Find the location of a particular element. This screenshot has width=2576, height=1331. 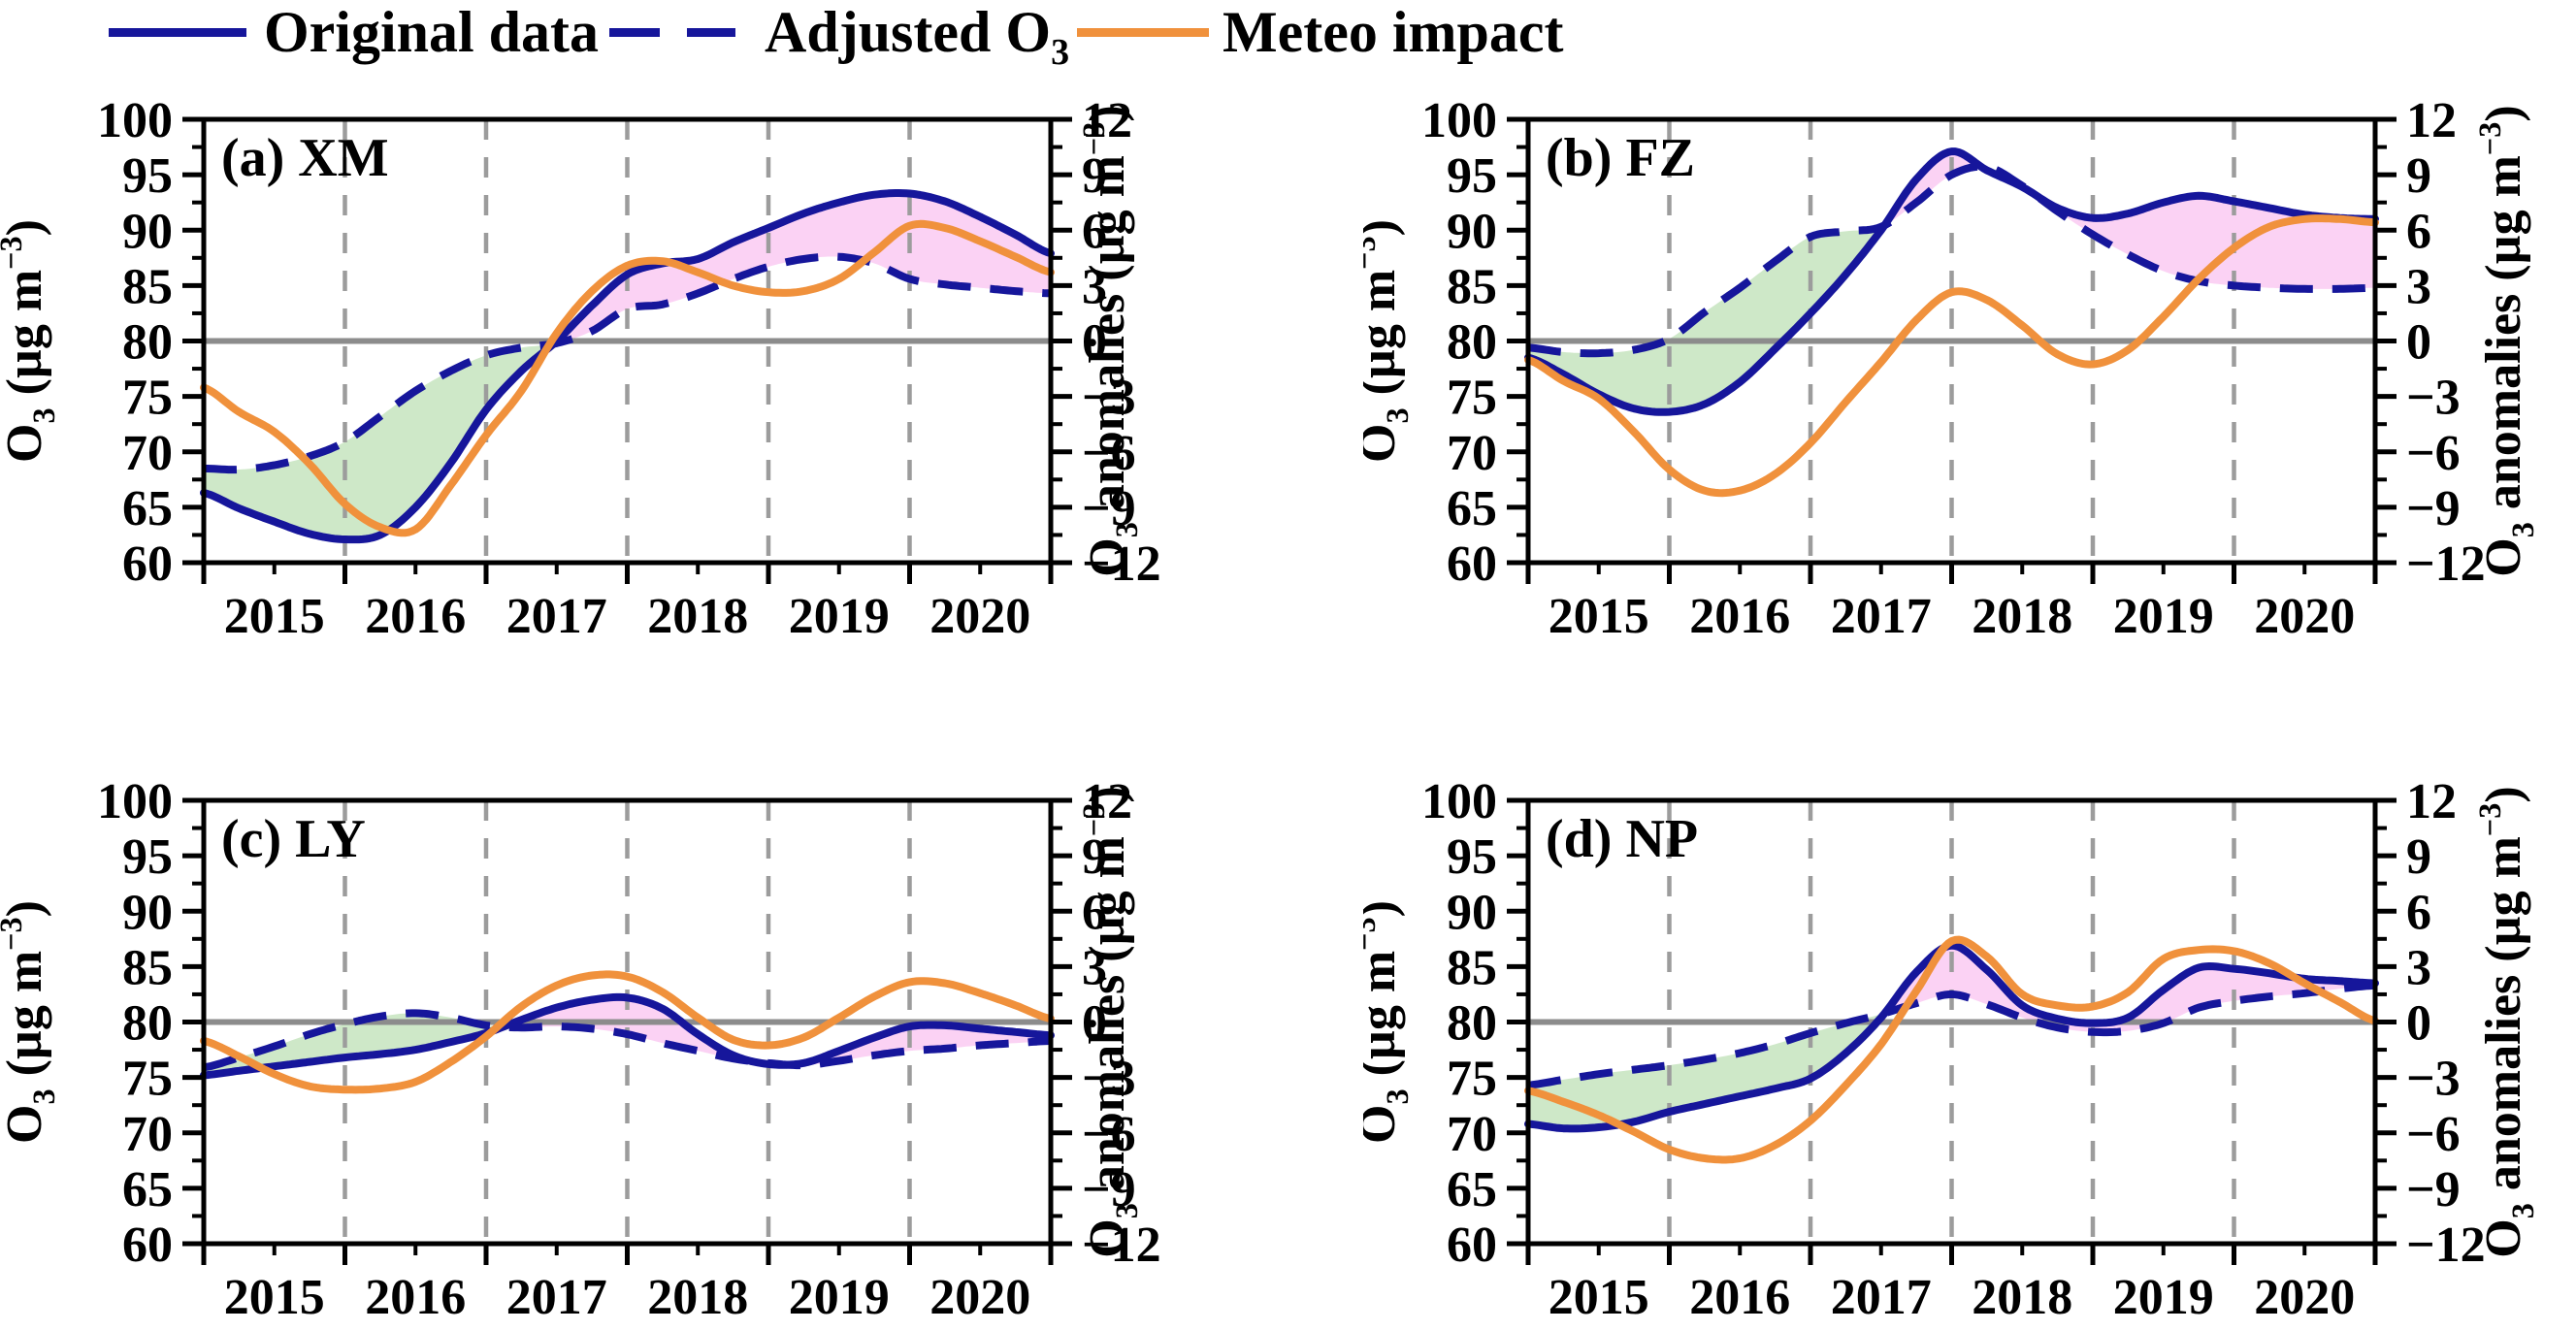

panel-label-b: (b) FZ is located at coordinates (1620, 158).